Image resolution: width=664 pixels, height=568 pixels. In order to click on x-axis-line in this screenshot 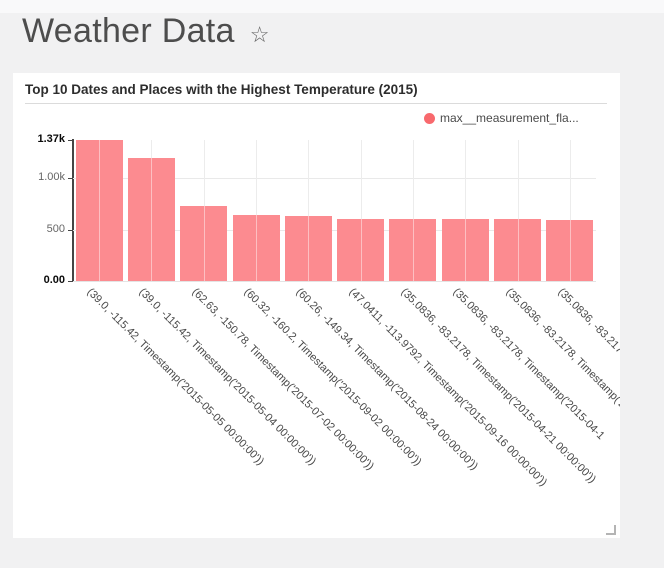, I will do `click(334, 281)`.